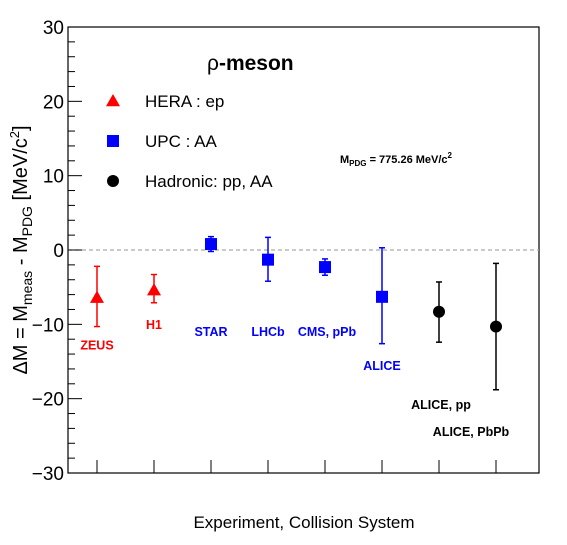 The width and height of the screenshot is (567, 545). I want to click on chart-title-rho: ρ, so click(213, 63).